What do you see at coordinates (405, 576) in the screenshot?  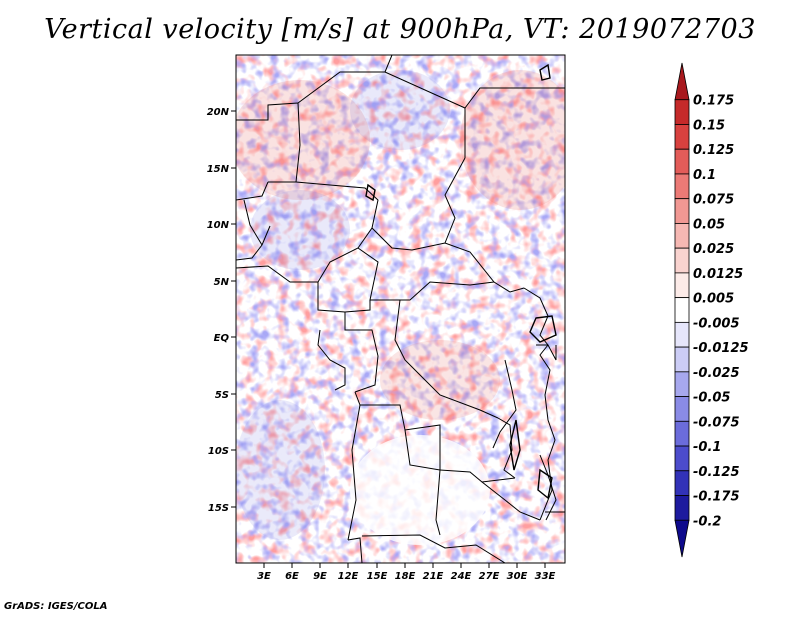 I see `lon-tick-label: 18E` at bounding box center [405, 576].